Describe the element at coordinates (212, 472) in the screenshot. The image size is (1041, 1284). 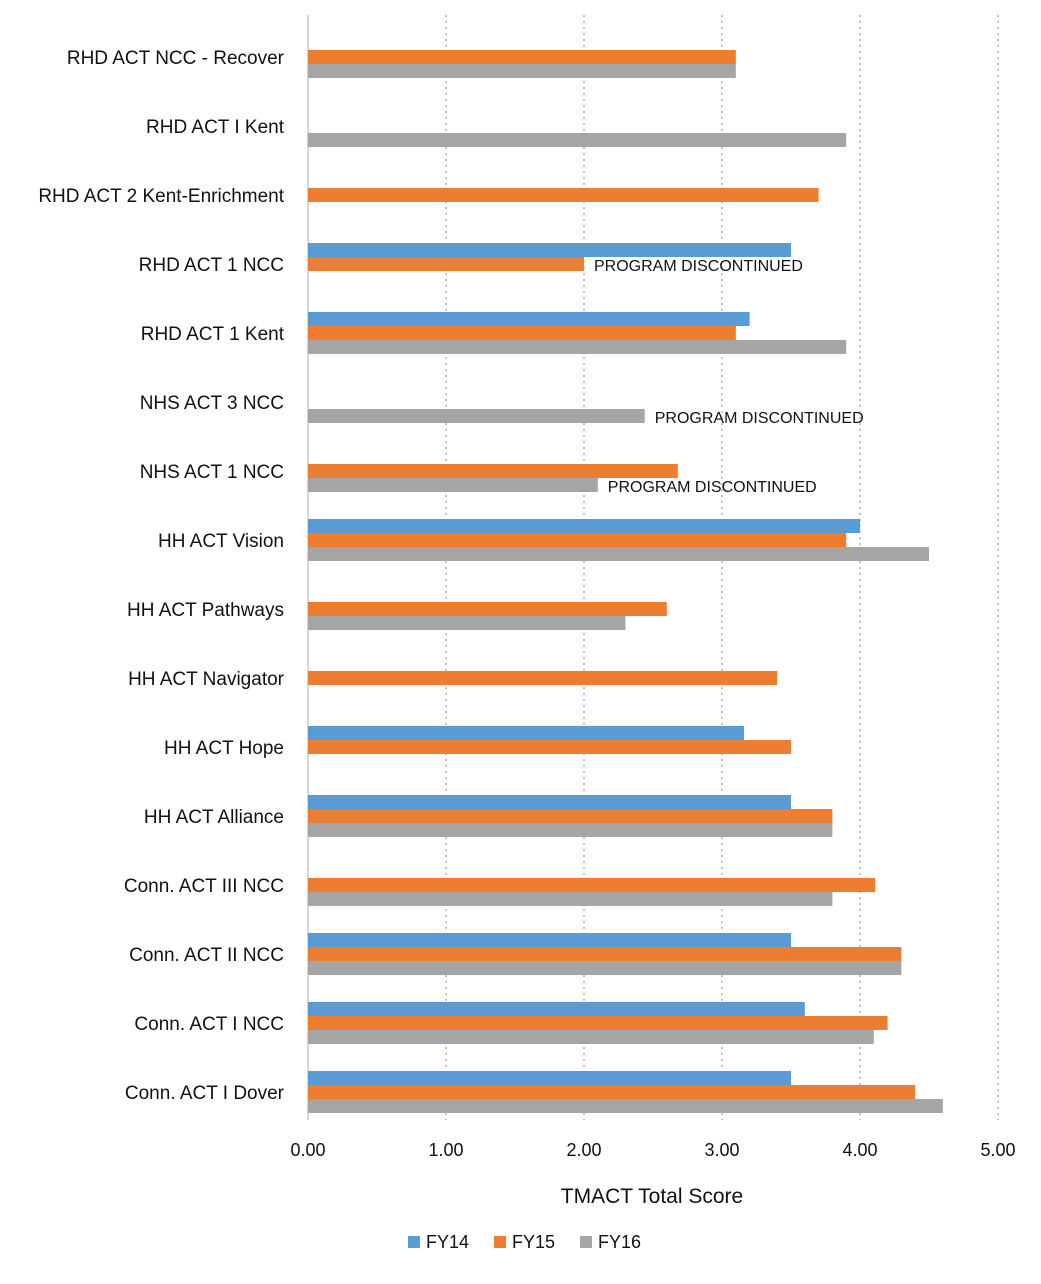
I see `category-label: NHS ACT 1 NCC` at that location.